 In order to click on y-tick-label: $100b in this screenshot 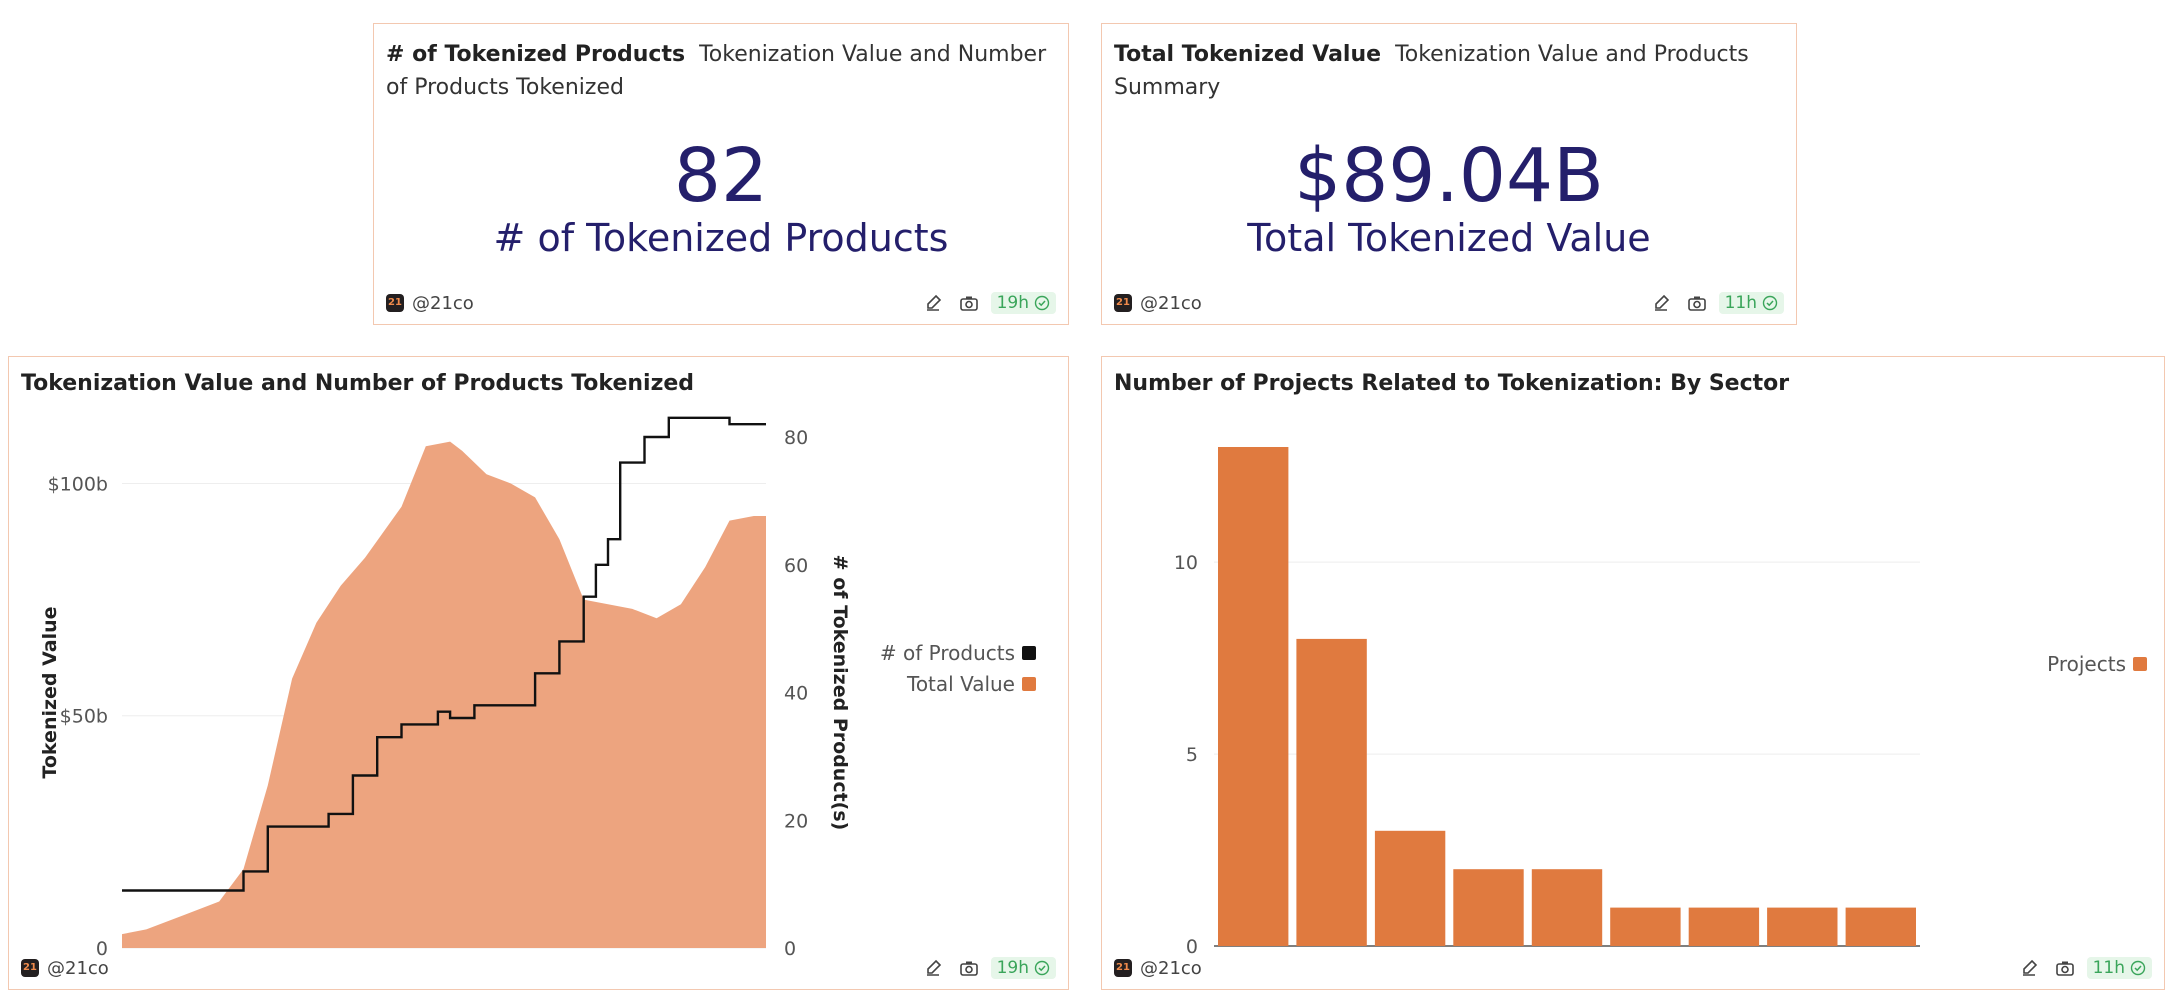, I will do `click(78, 484)`.